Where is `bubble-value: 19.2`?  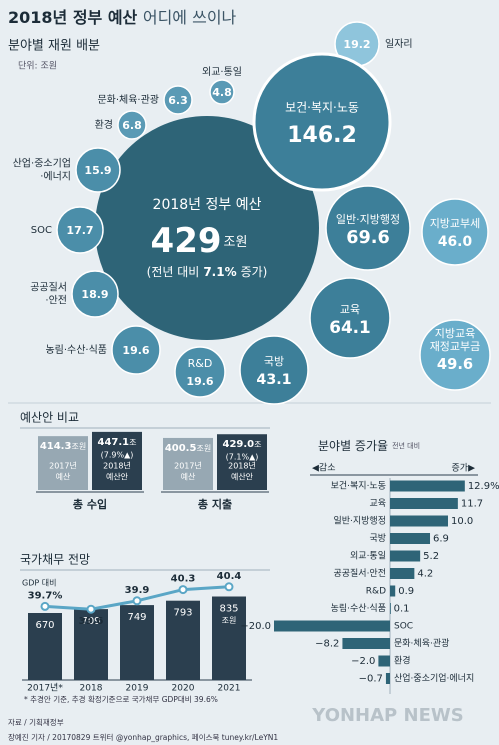
bubble-value: 19.2 is located at coordinates (356, 44).